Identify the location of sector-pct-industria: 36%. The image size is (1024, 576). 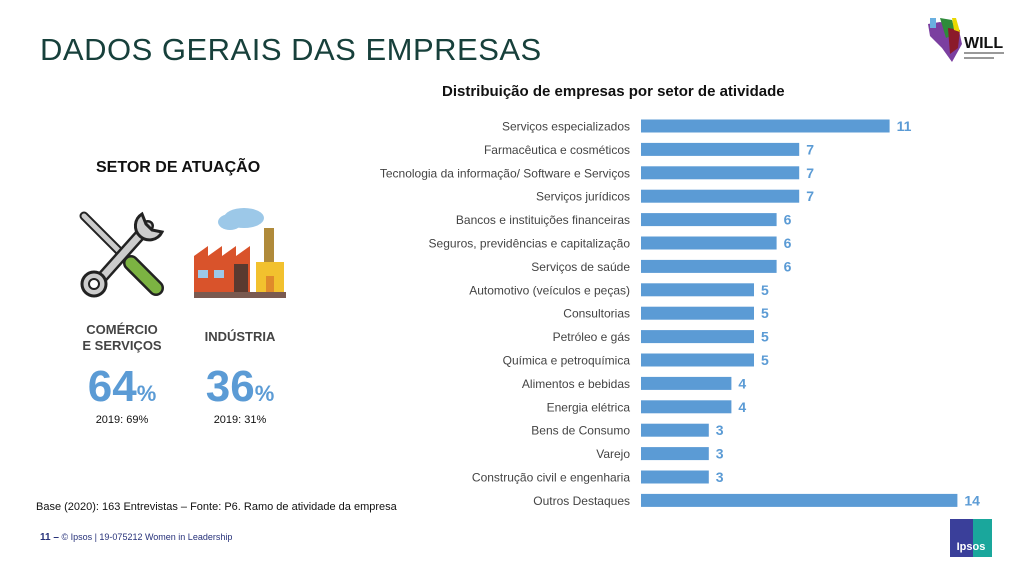
(240, 387).